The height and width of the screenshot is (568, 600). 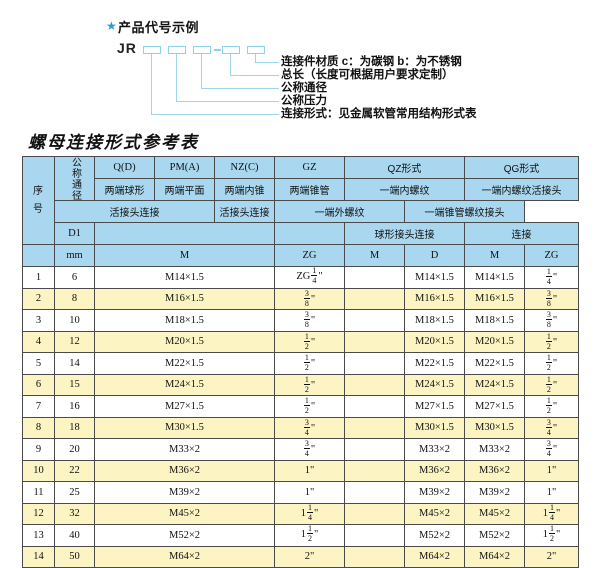 I want to click on header-group-pma-code: PM(A), so click(x=184, y=167).